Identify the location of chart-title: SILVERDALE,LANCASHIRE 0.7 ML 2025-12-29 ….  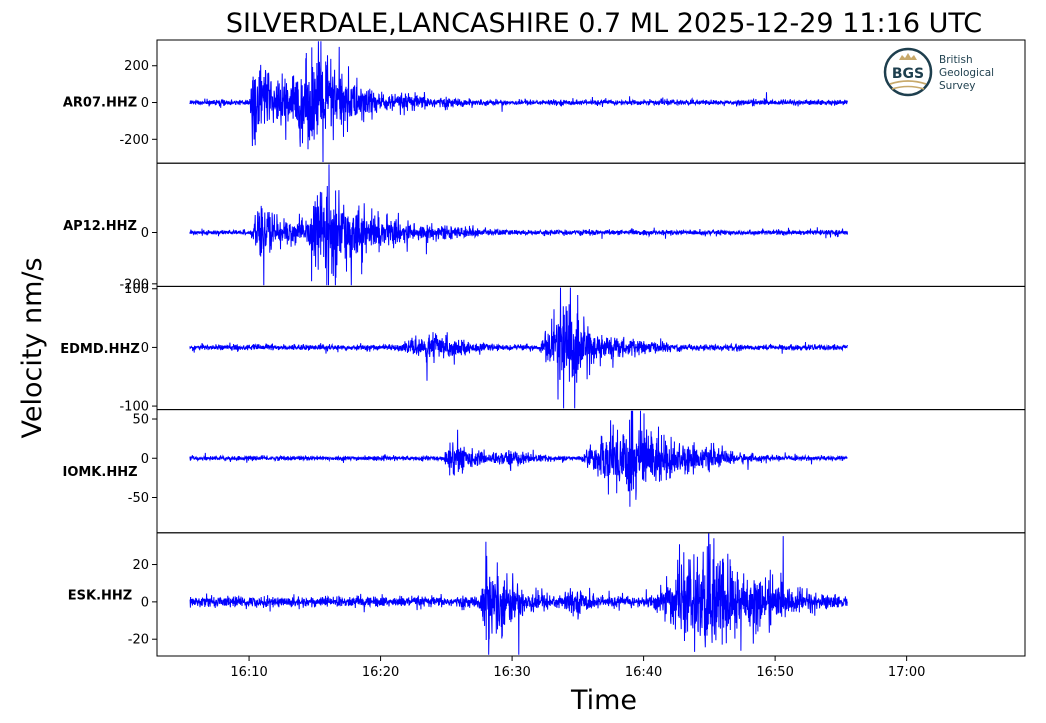
(604, 23).